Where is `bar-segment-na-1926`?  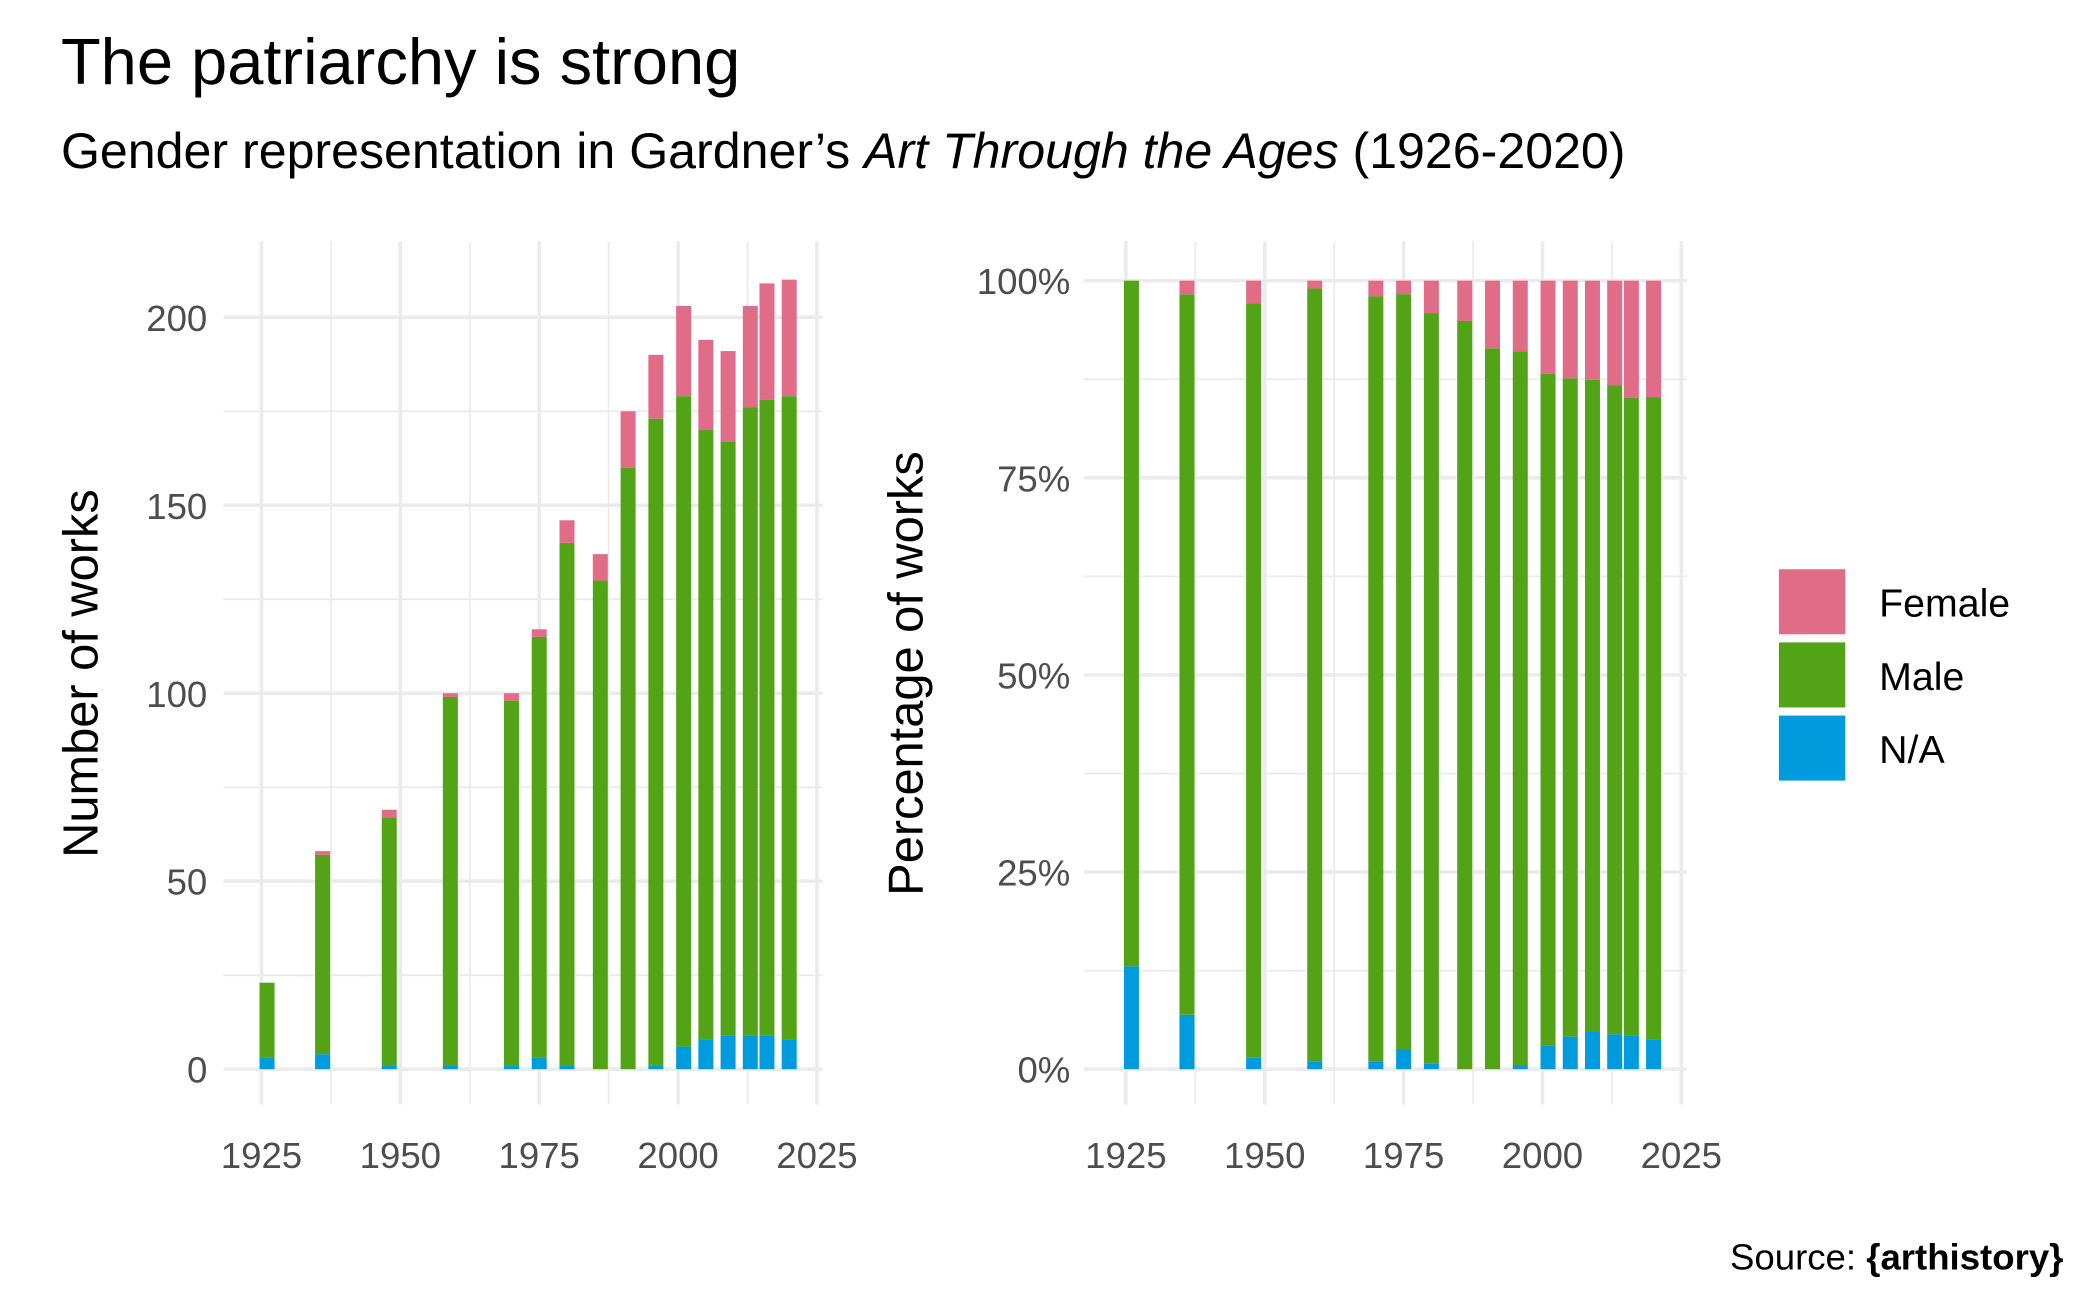
bar-segment-na-1926 is located at coordinates (1131, 1018).